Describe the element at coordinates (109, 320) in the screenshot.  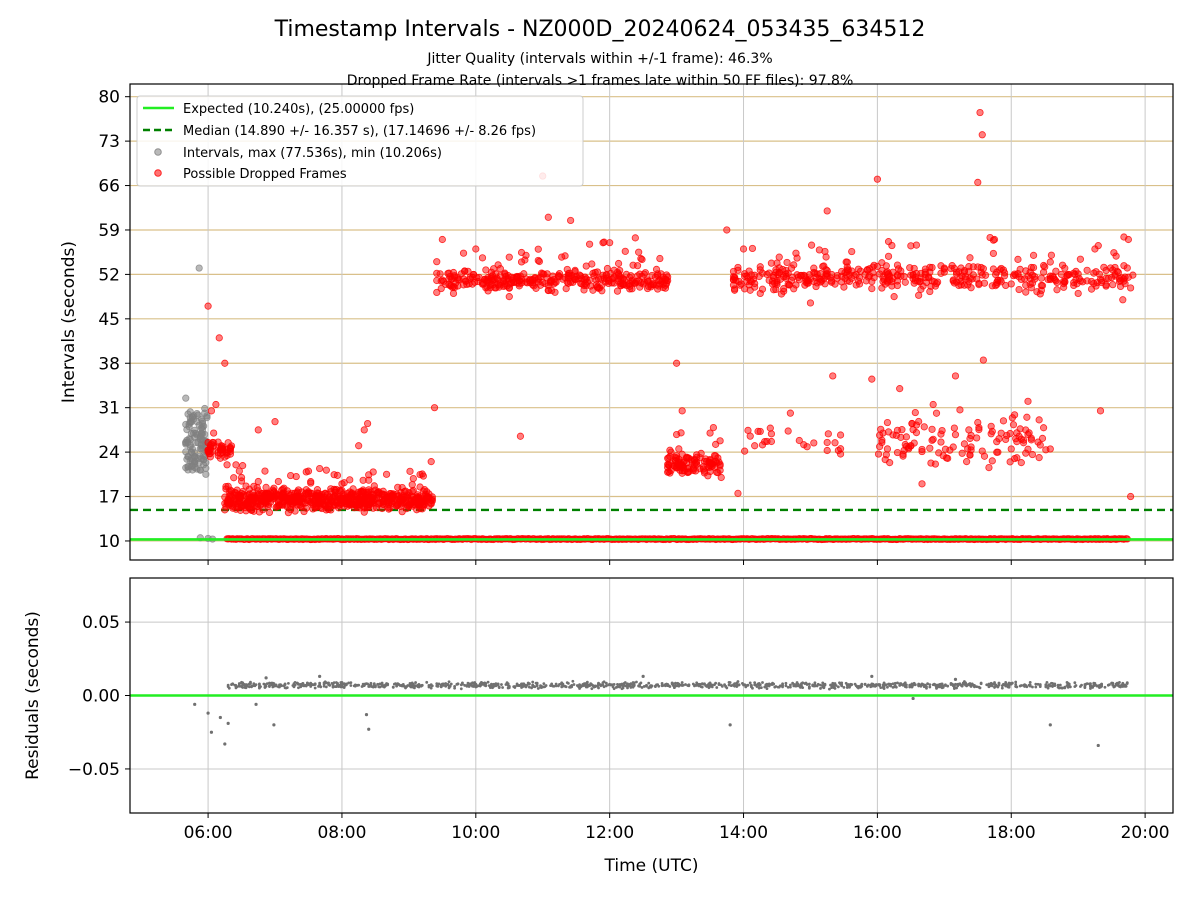
I see `y-tick-label: 45` at that location.